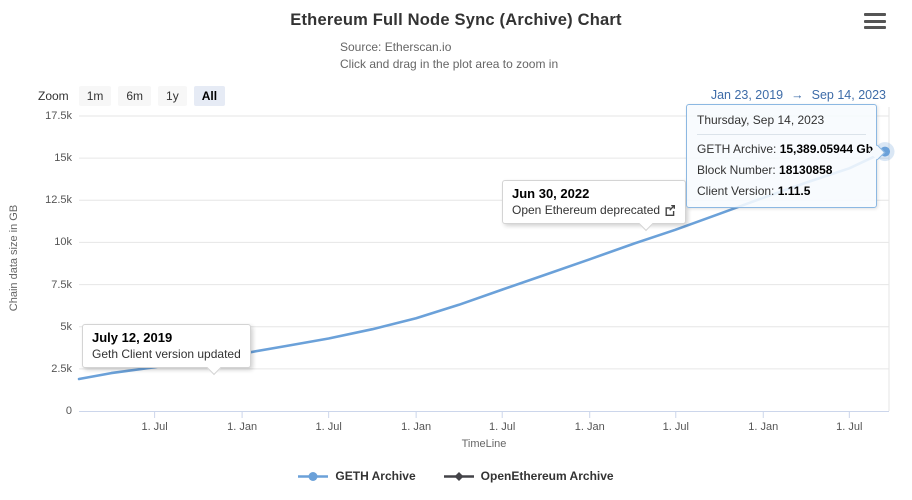 The height and width of the screenshot is (500, 912). What do you see at coordinates (765, 170) in the screenshot?
I see `tooltip-row-block-number: Block Number: 18130858` at bounding box center [765, 170].